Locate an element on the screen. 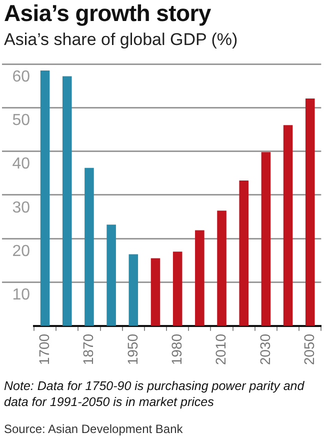  y-tick-label: 20 is located at coordinates (21, 251).